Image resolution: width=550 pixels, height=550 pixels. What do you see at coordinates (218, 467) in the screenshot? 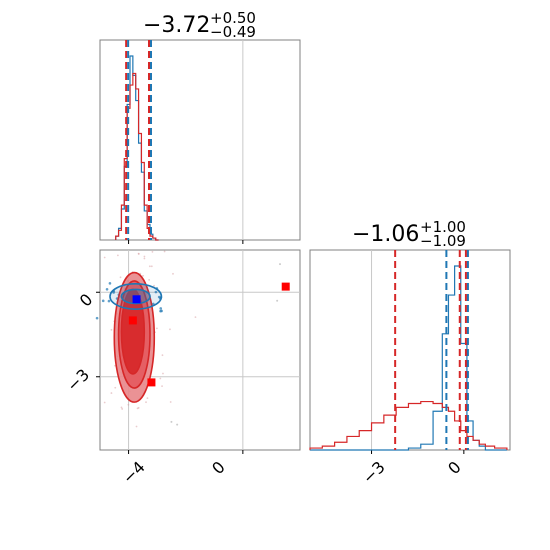
I see `x1-tick-label-0: 0` at bounding box center [218, 467].